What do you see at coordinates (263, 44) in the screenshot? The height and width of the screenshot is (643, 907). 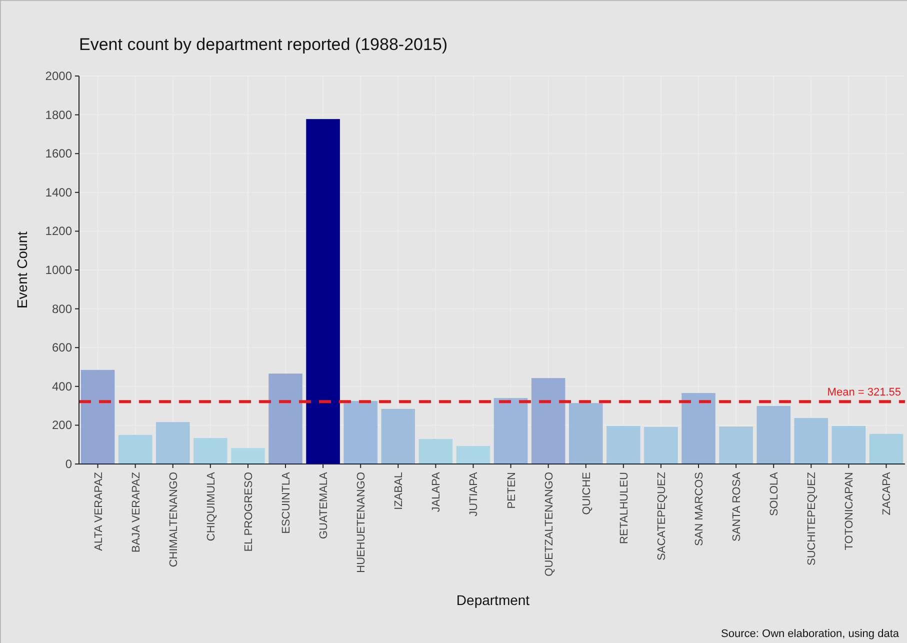 I see `chart-title: Event count by department reported (1988-2015)` at bounding box center [263, 44].